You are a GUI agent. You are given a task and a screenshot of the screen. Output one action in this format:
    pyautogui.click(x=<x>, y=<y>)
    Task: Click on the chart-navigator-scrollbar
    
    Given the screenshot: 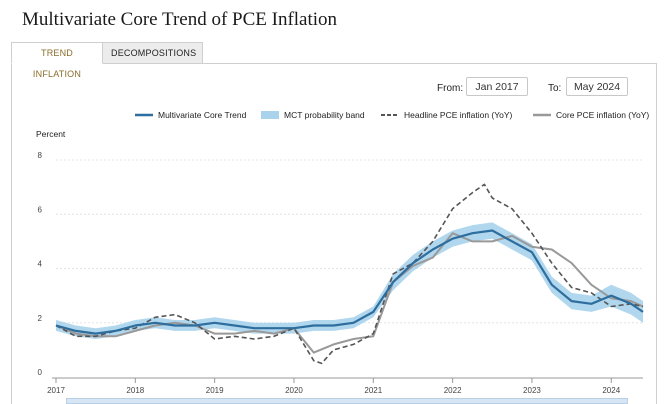 What is the action you would take?
    pyautogui.click(x=347, y=401)
    